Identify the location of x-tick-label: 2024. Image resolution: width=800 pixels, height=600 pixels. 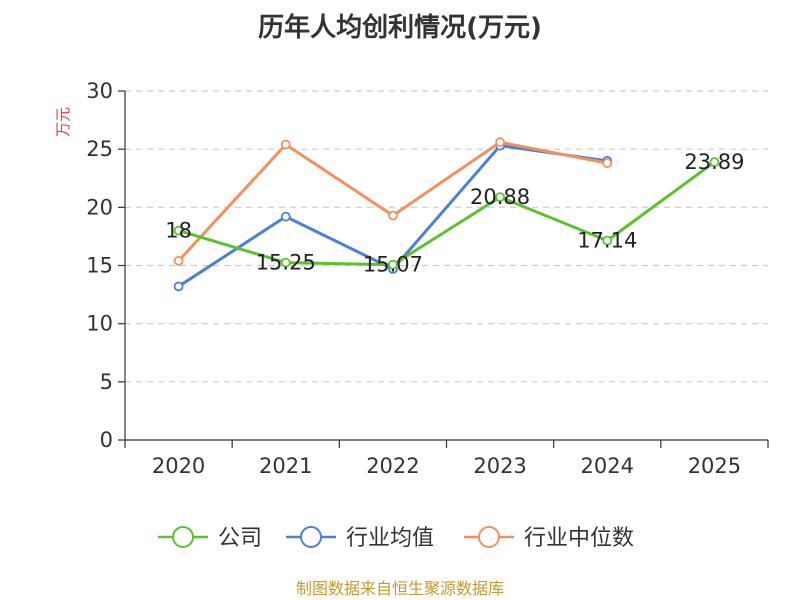
(607, 466).